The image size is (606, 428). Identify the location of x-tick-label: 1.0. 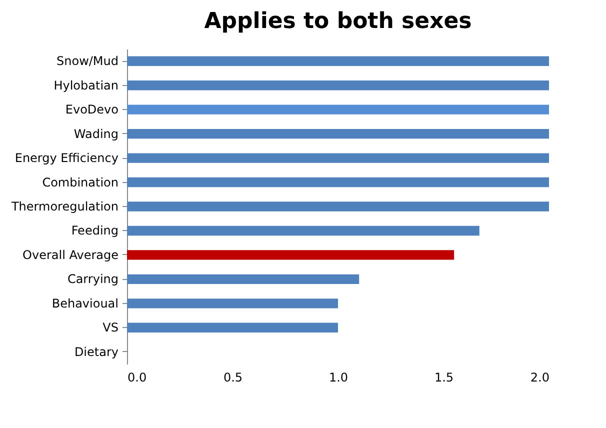
(338, 377).